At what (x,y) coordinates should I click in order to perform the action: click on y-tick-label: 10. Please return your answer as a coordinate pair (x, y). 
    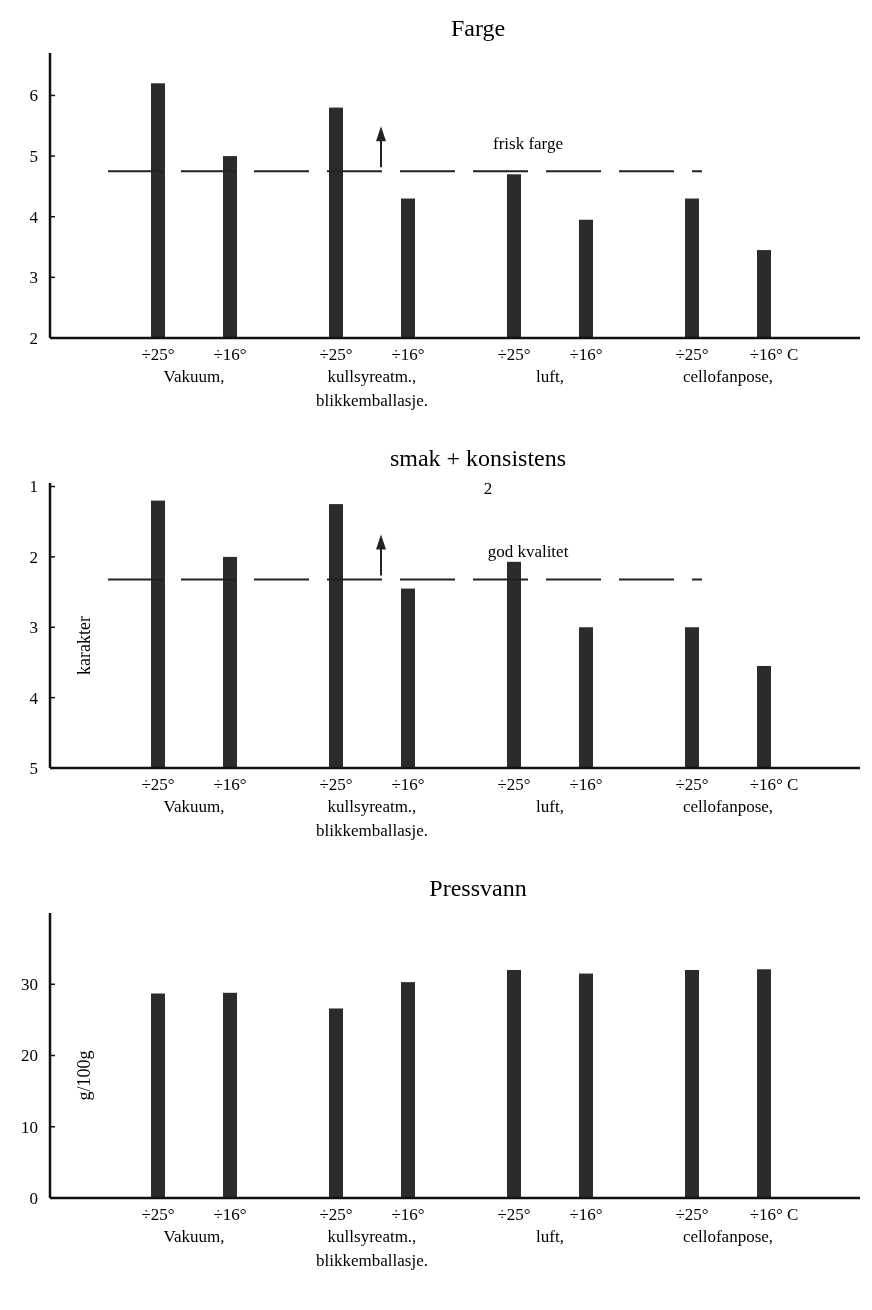
    Looking at the image, I should click on (29, 1127).